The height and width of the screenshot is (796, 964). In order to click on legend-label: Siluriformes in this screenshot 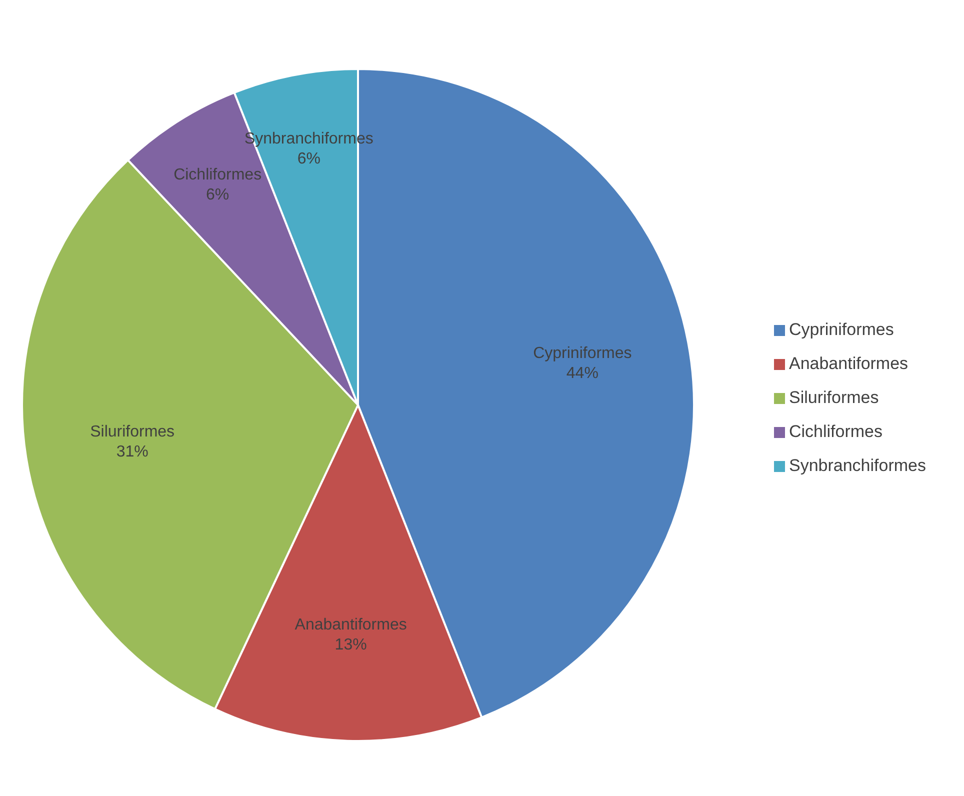, I will do `click(833, 397)`.